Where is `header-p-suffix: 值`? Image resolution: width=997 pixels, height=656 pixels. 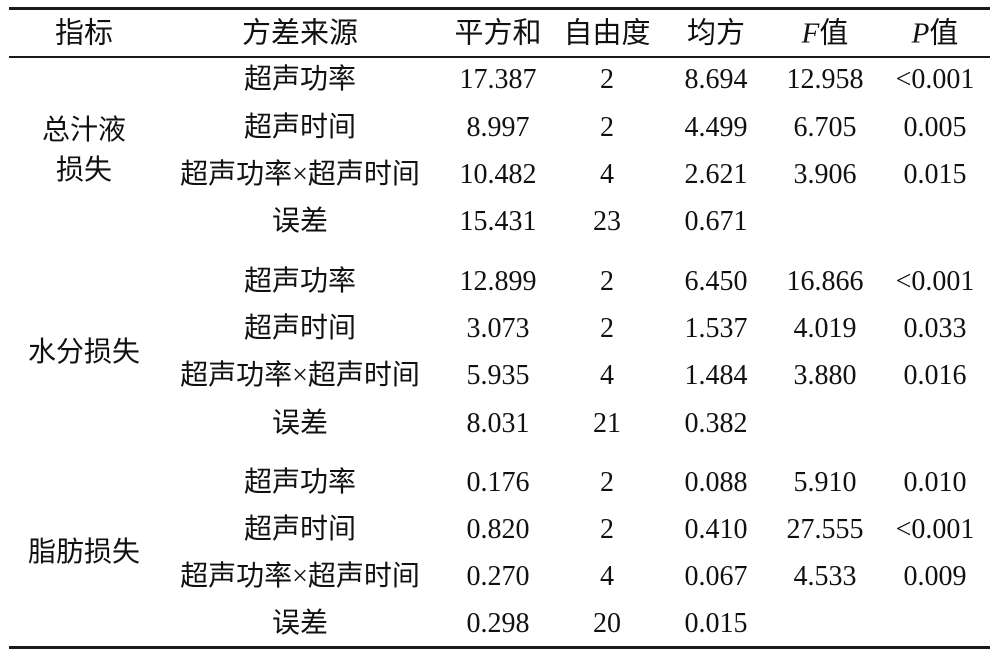 header-p-suffix: 值 is located at coordinates (944, 33).